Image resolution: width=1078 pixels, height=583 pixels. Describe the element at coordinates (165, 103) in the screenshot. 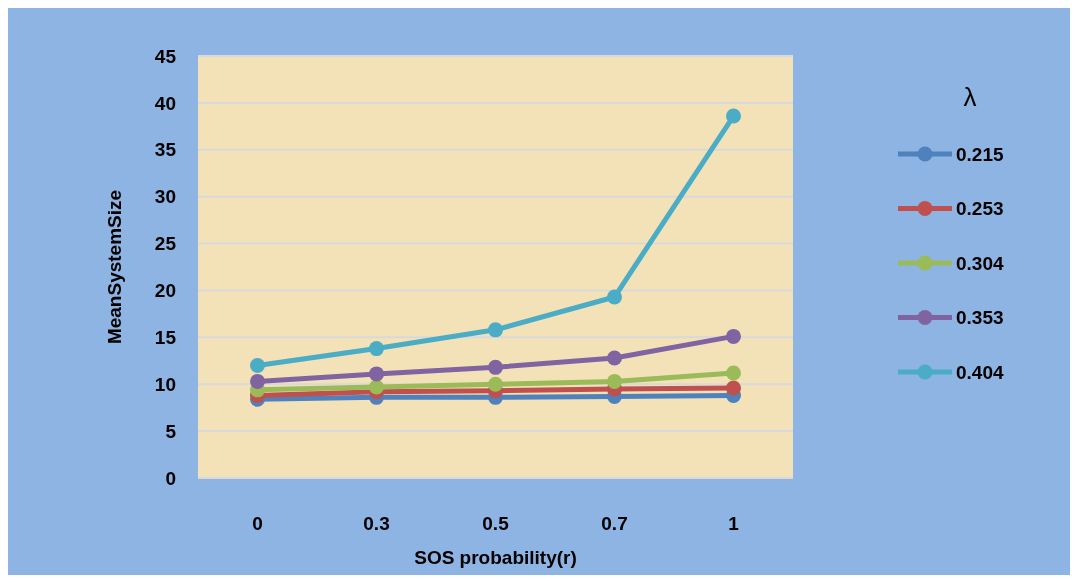

I see `y-tick-label: 40` at that location.